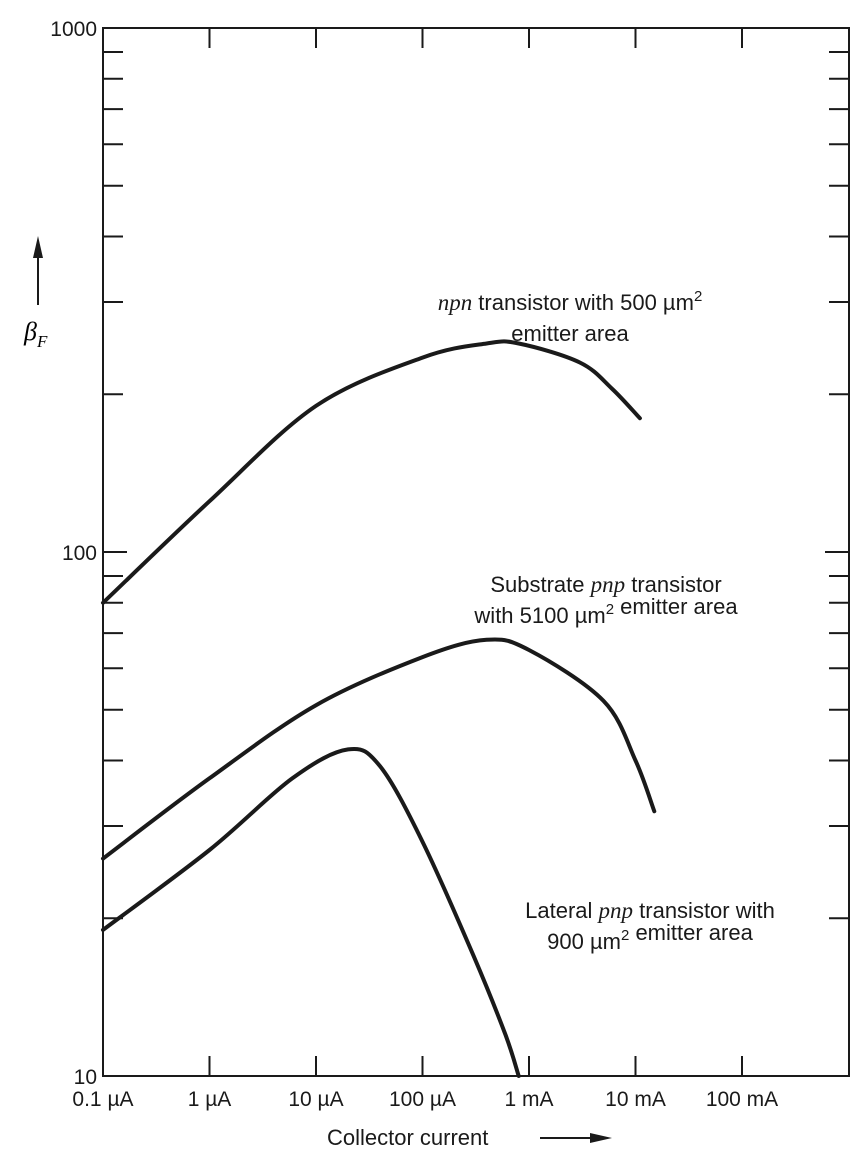  I want to click on svg-text: βF, so click(35, 334).